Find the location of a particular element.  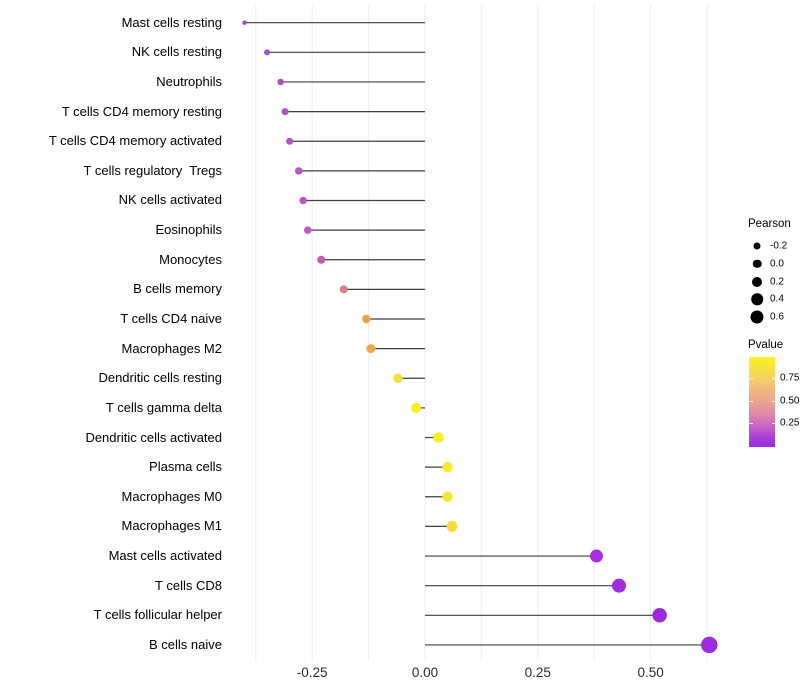

x-axis-tick-label: 0.25 is located at coordinates (537, 672).